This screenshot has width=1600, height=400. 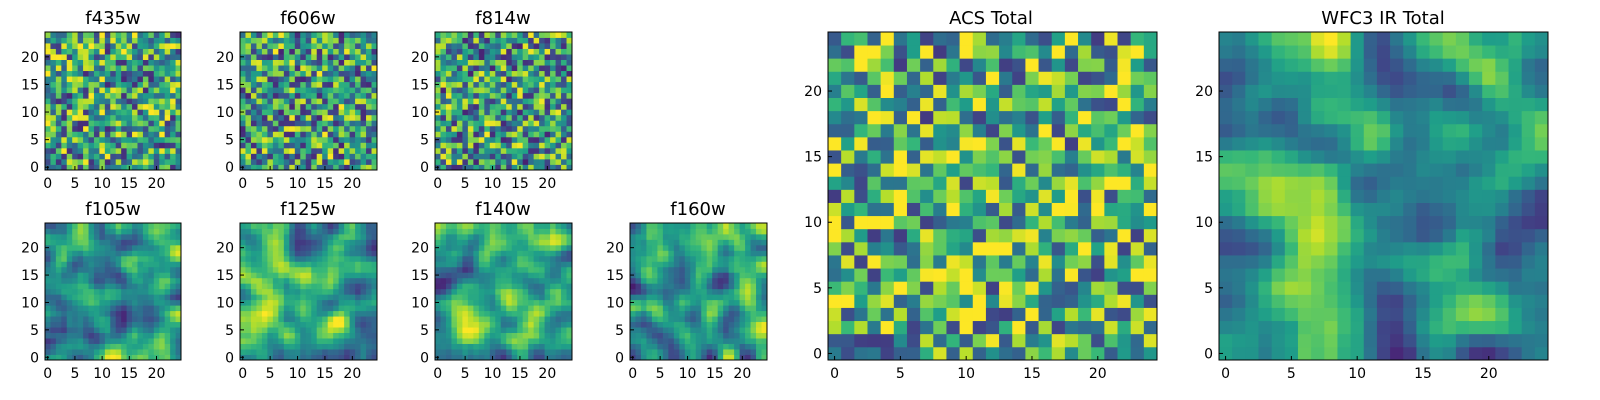 What do you see at coordinates (34, 141) in the screenshot?
I see `y-tick-label: 5` at bounding box center [34, 141].